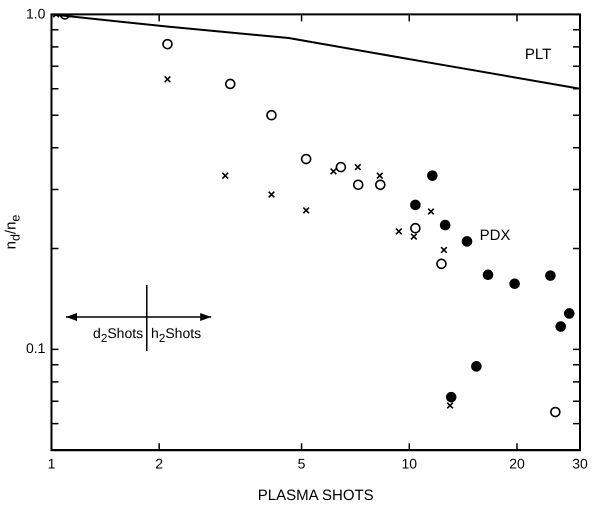 The height and width of the screenshot is (515, 594). I want to click on x-tick-label: 30, so click(580, 463).